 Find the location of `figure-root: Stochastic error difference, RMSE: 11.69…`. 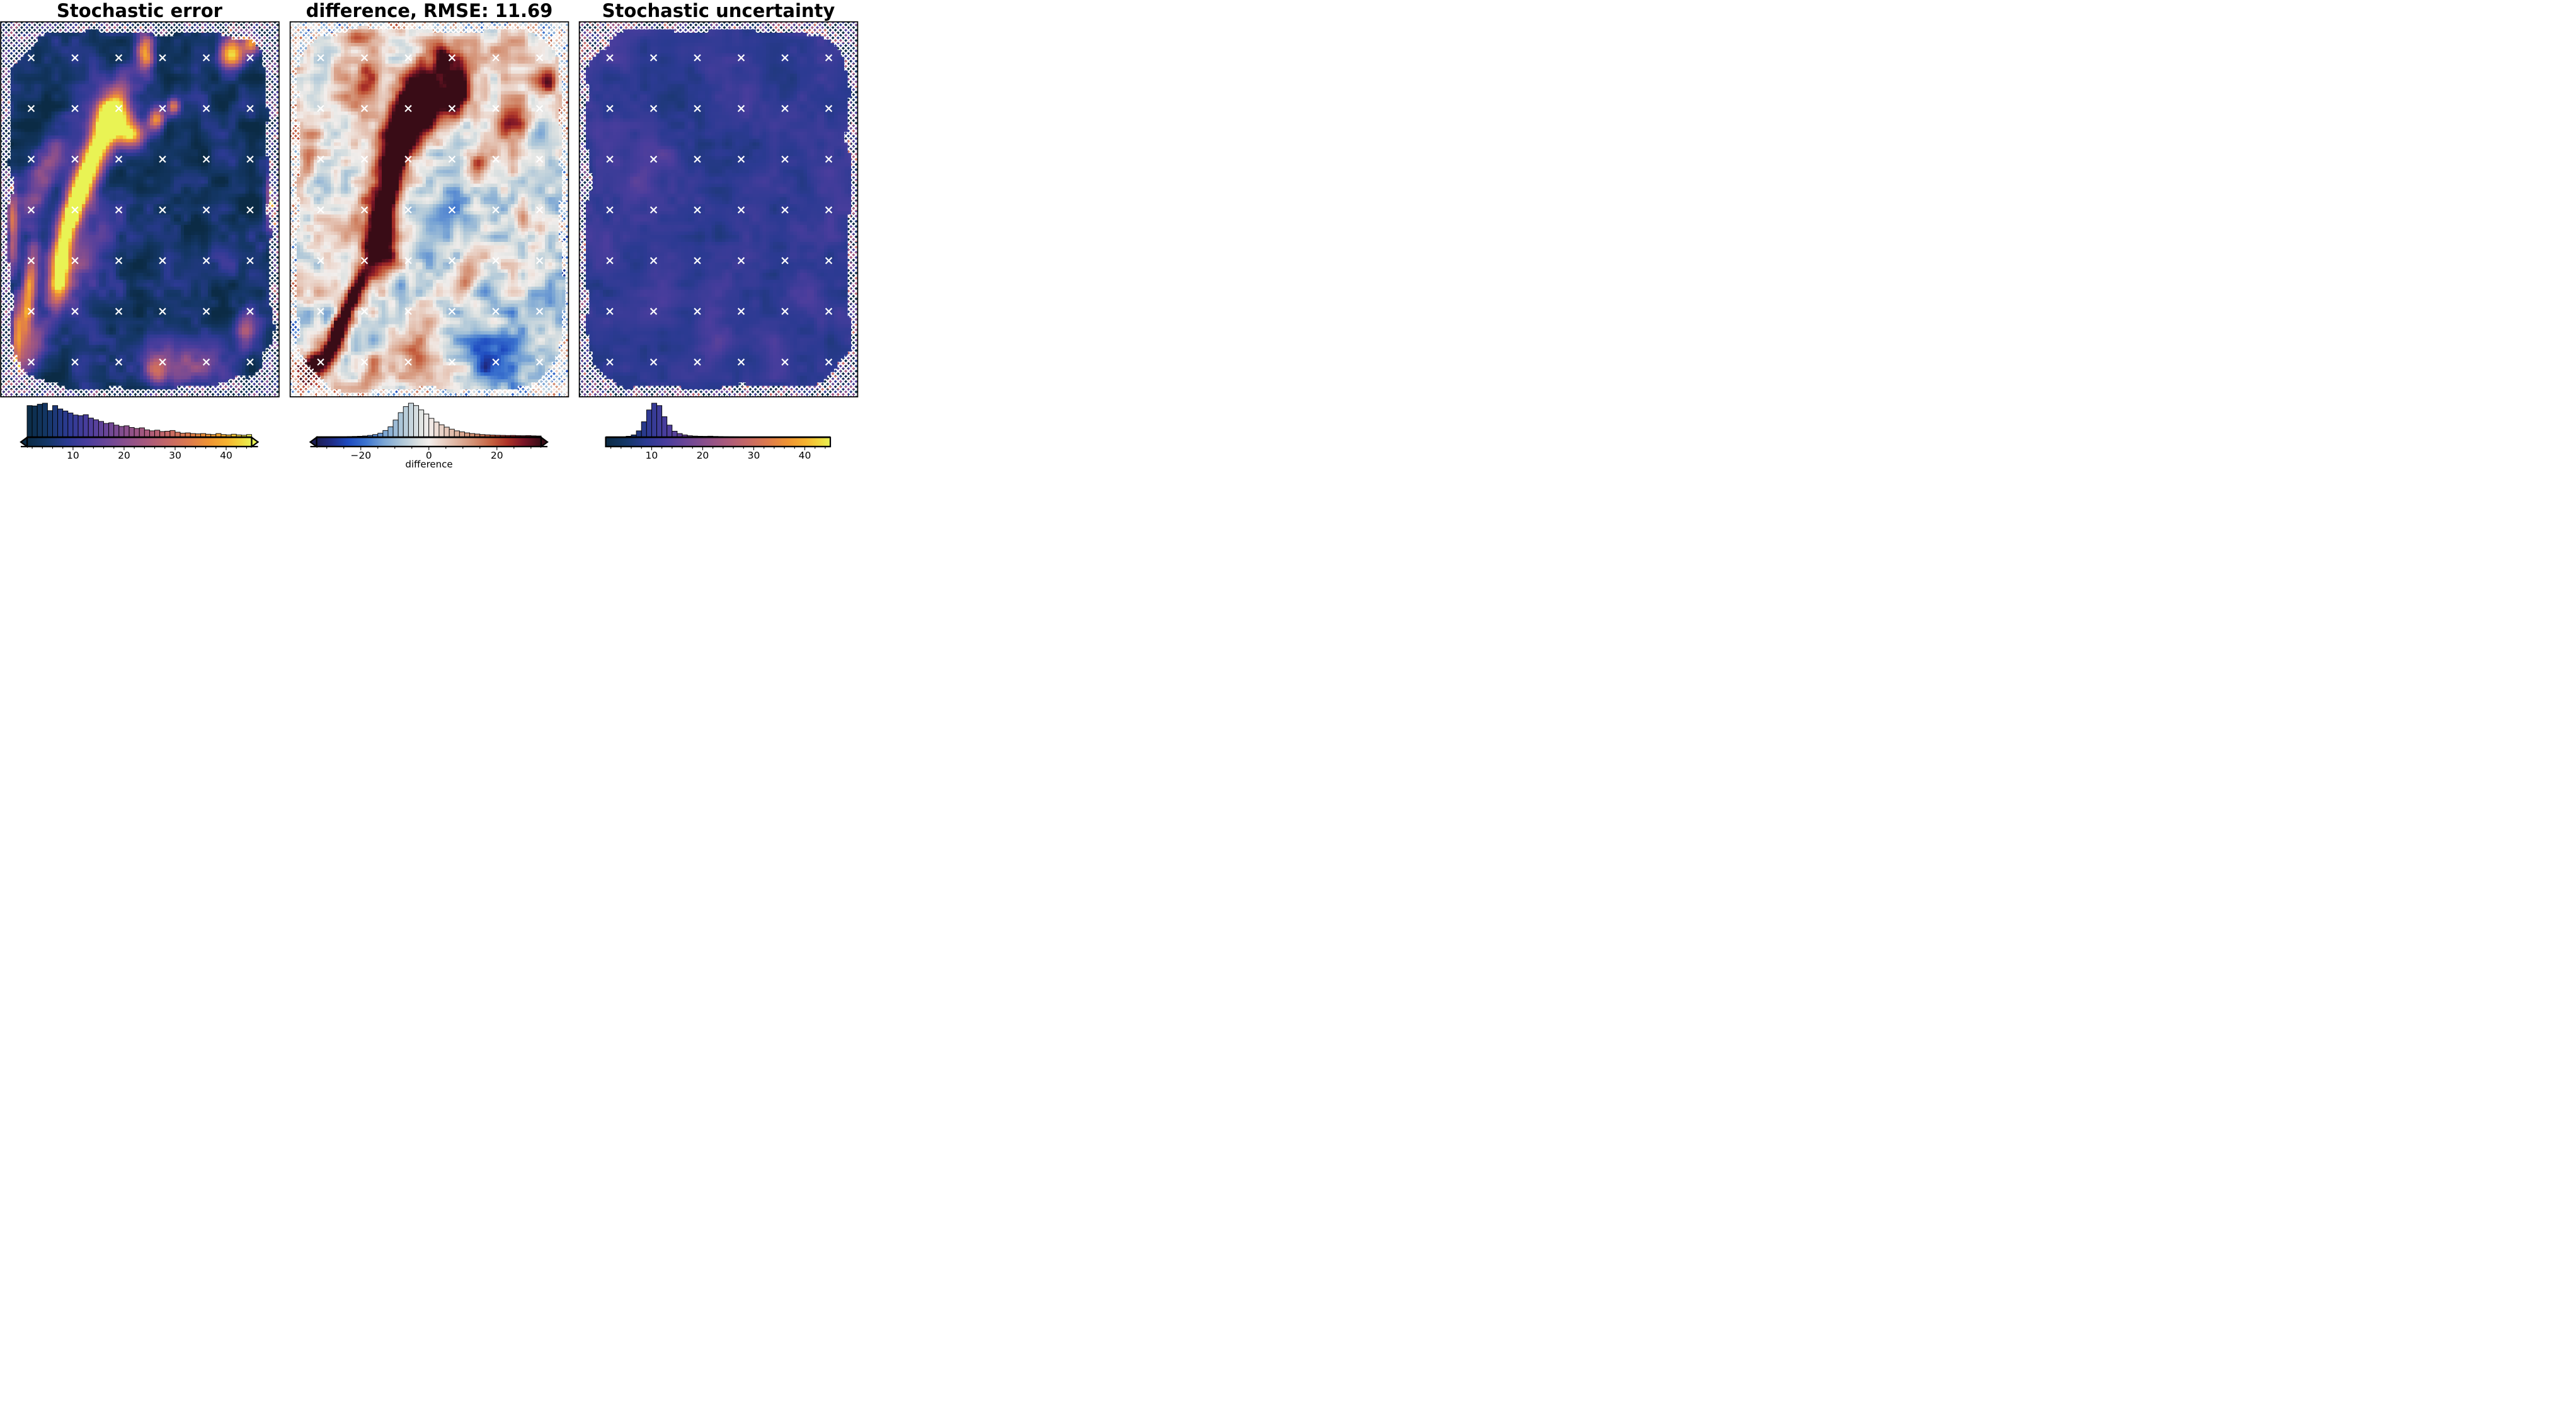

figure-root: Stochastic error difference, RMSE: 11.69… is located at coordinates (429, 234).